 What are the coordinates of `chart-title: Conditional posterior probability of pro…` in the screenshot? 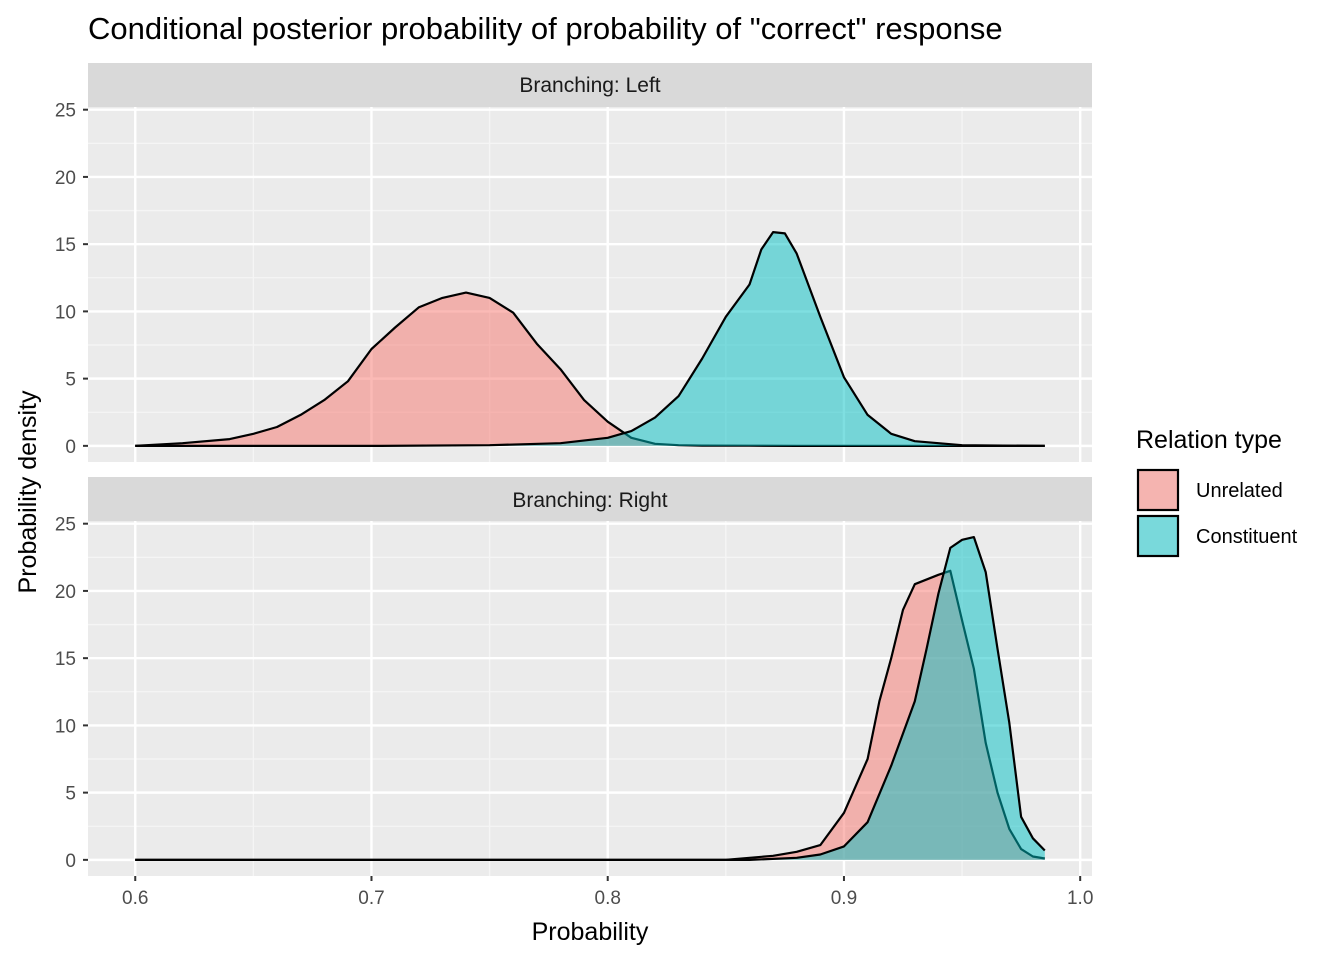 It's located at (545, 28).